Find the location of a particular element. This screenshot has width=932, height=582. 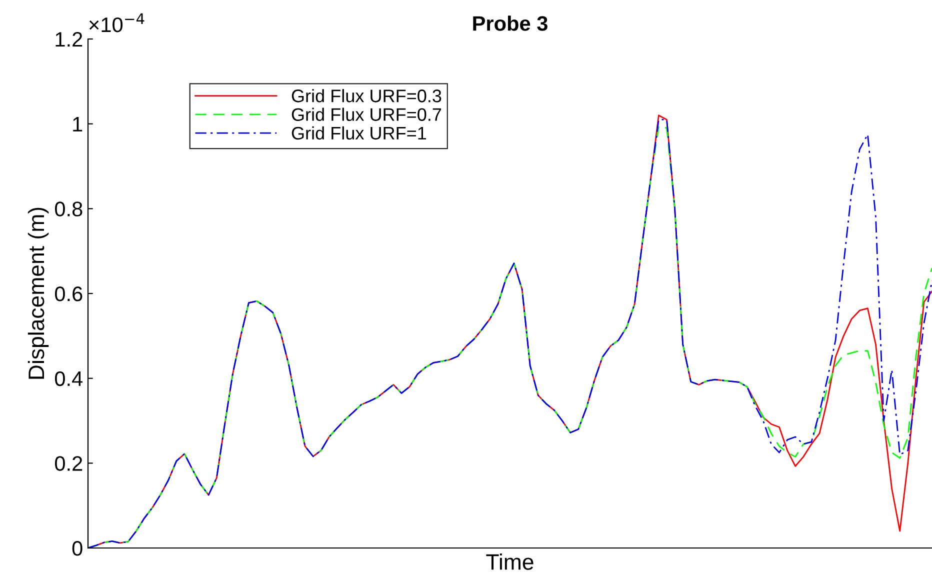

legend-label: Grid Flux URF=0.7 is located at coordinates (367, 114).